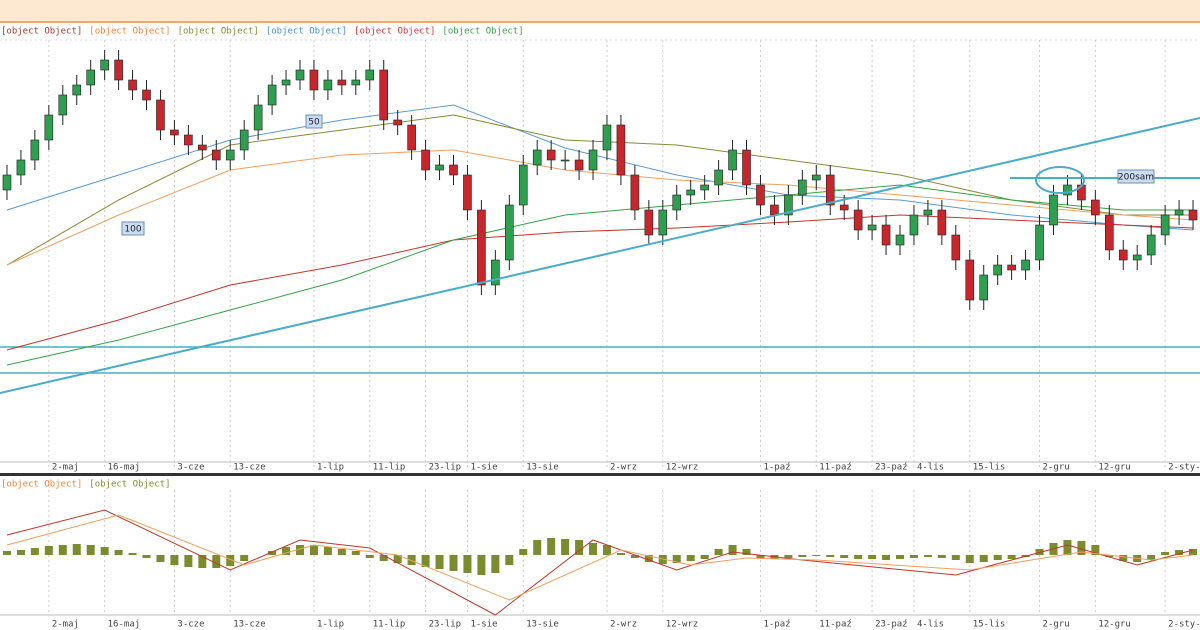  I want to click on x-tick-label: 13-cze, so click(249, 468).